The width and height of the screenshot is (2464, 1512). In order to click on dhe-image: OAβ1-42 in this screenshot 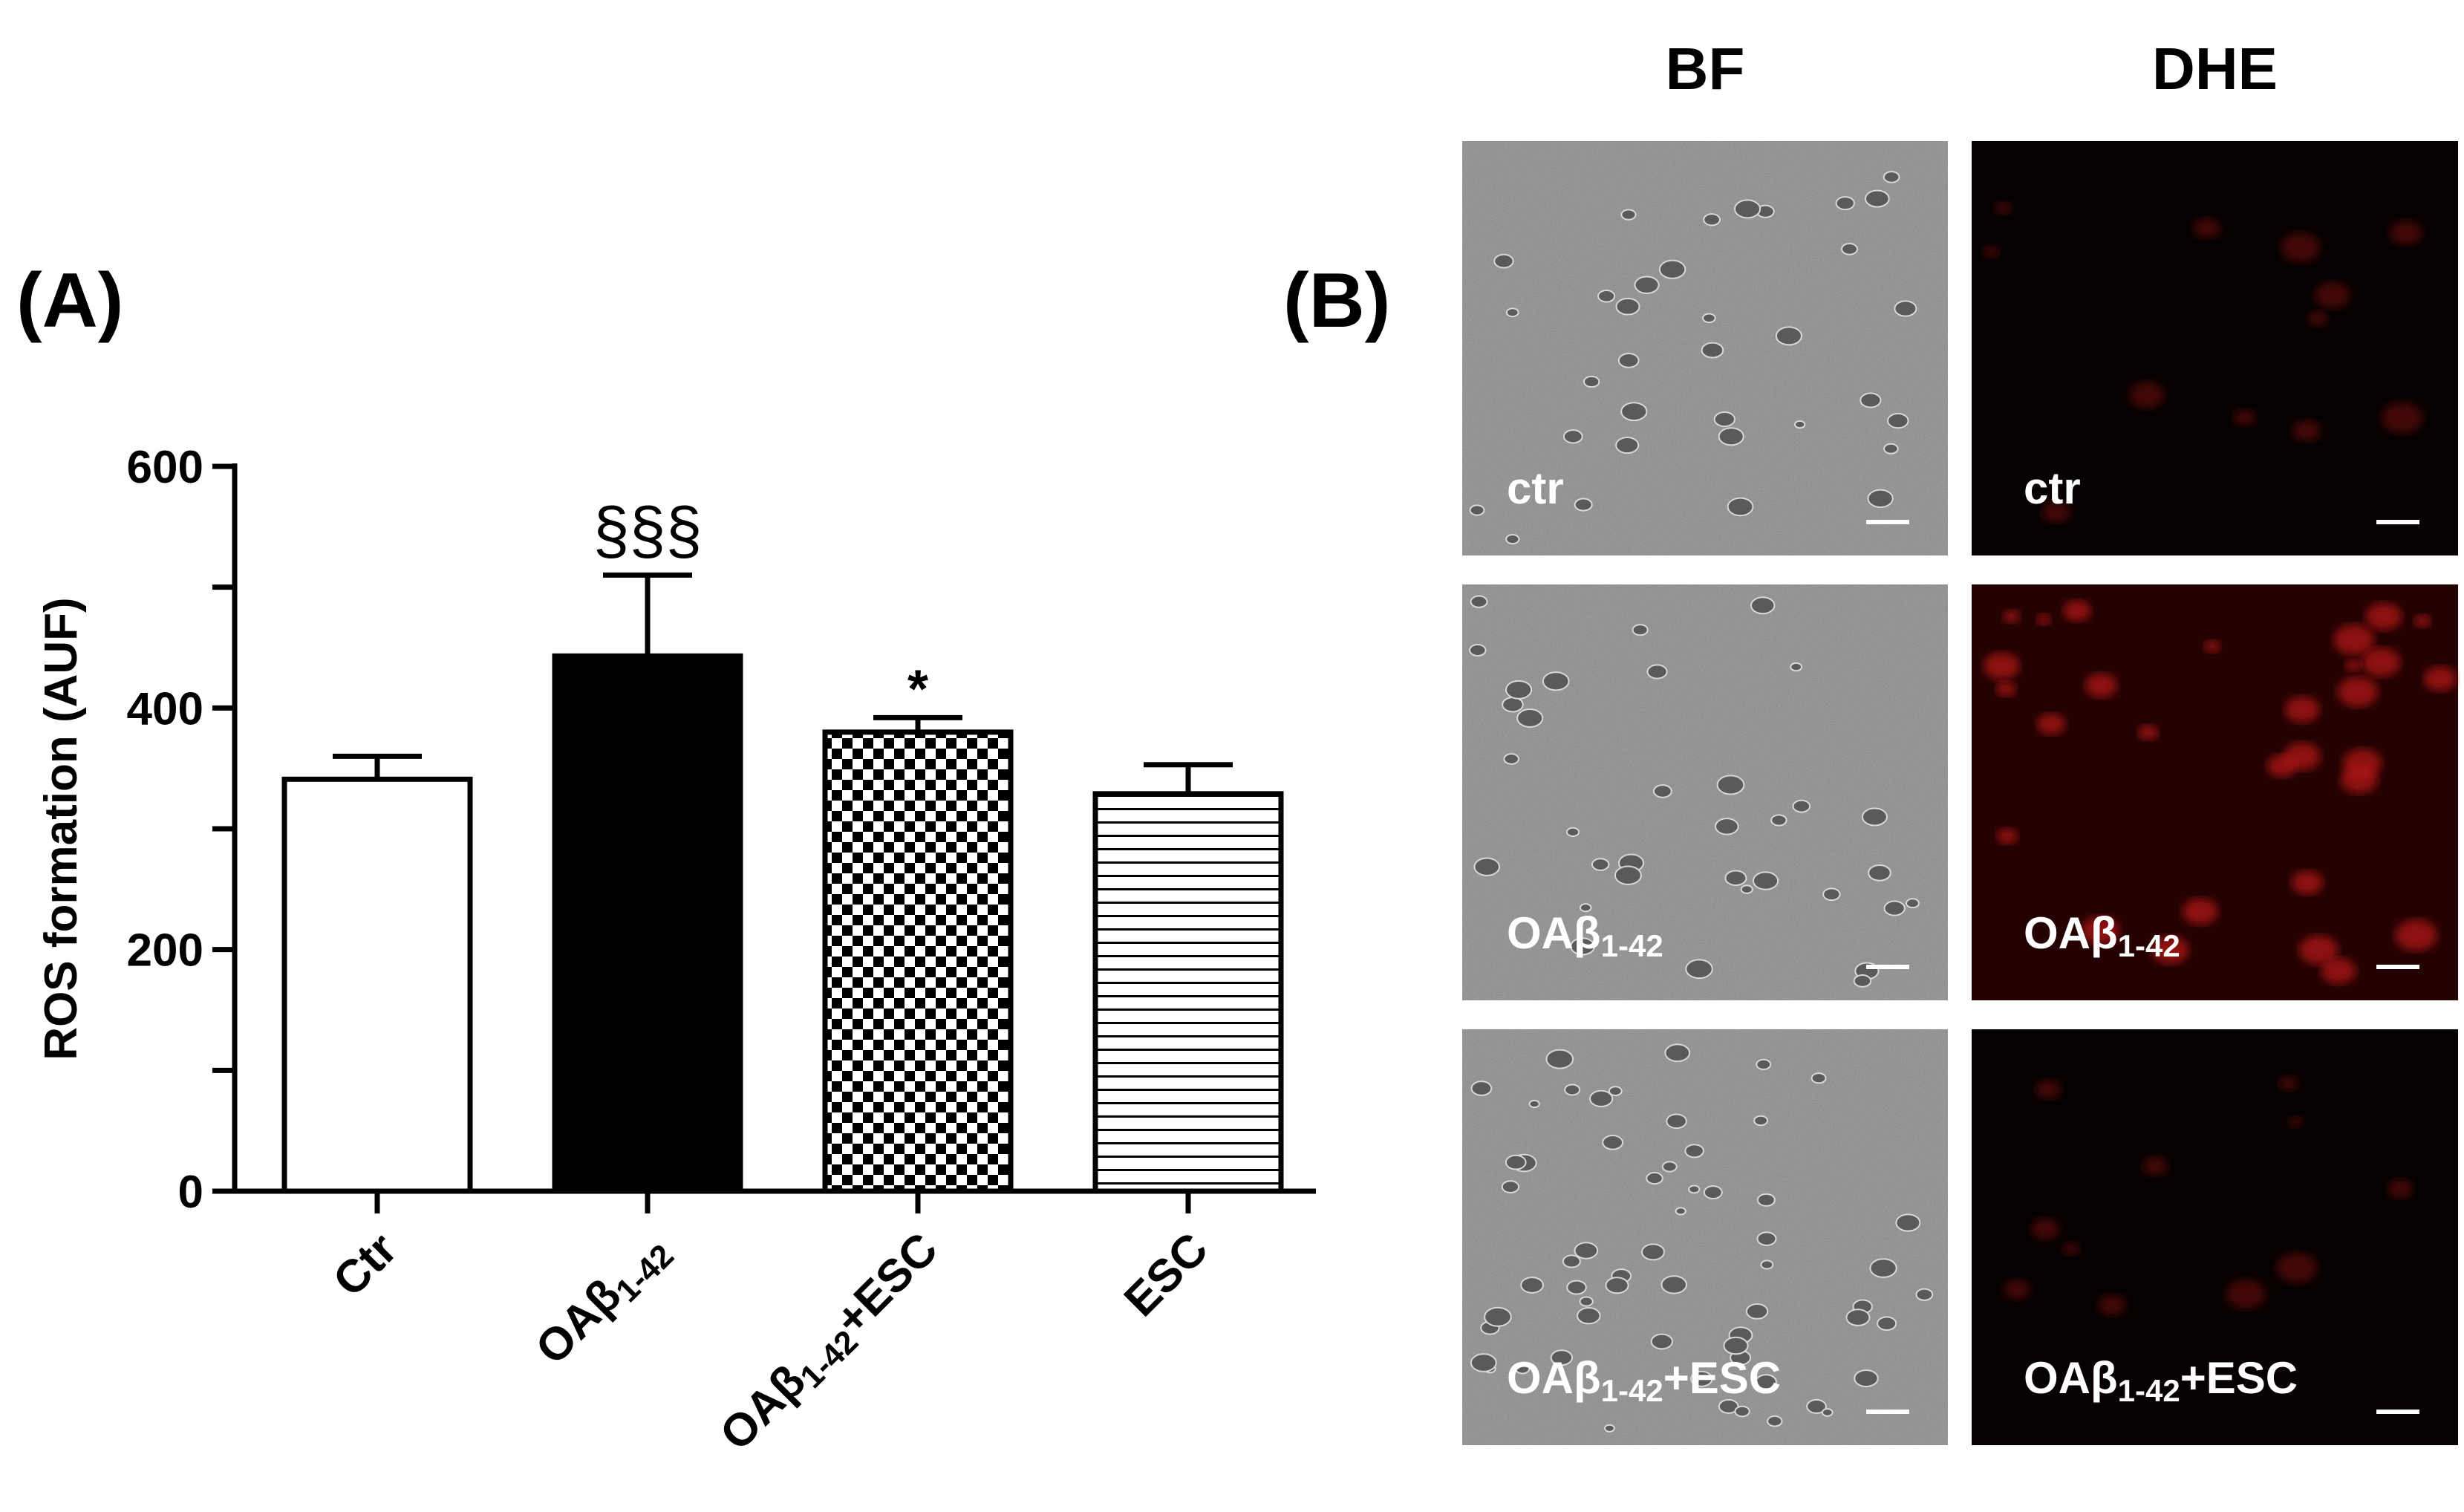, I will do `click(2215, 792)`.